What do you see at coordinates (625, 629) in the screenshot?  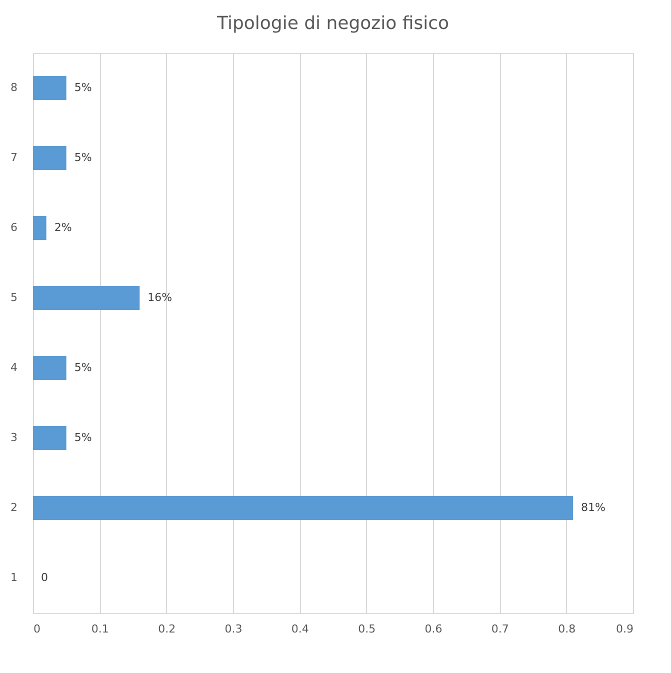 I see `x-tick-label: 0.9` at bounding box center [625, 629].